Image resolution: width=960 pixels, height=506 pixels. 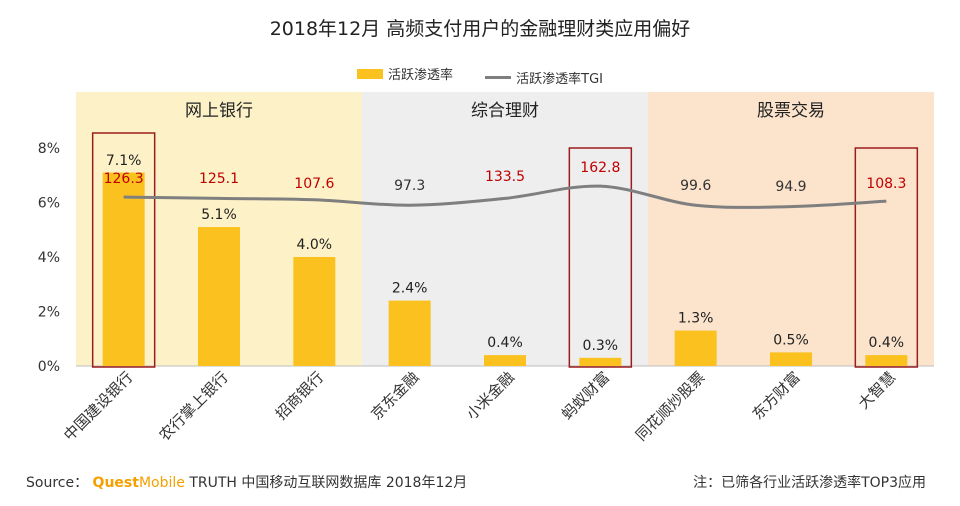 What do you see at coordinates (299, 395) in the screenshot?
I see `category-label: 招商银行` at bounding box center [299, 395].